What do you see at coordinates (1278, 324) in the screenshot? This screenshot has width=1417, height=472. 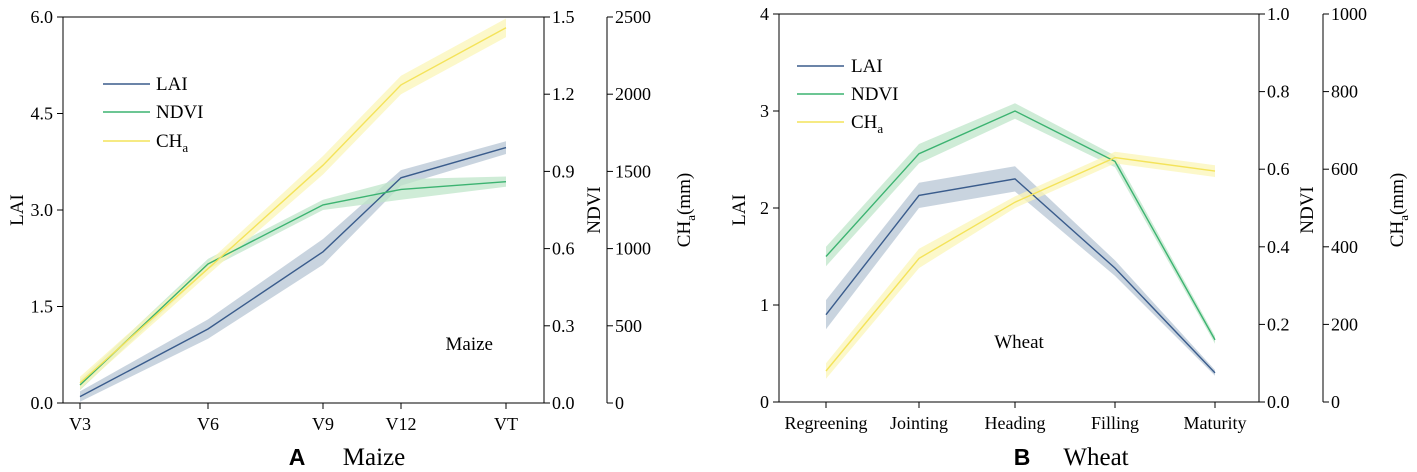 I see `ndvi-tick-label: 0.2` at bounding box center [1278, 324].